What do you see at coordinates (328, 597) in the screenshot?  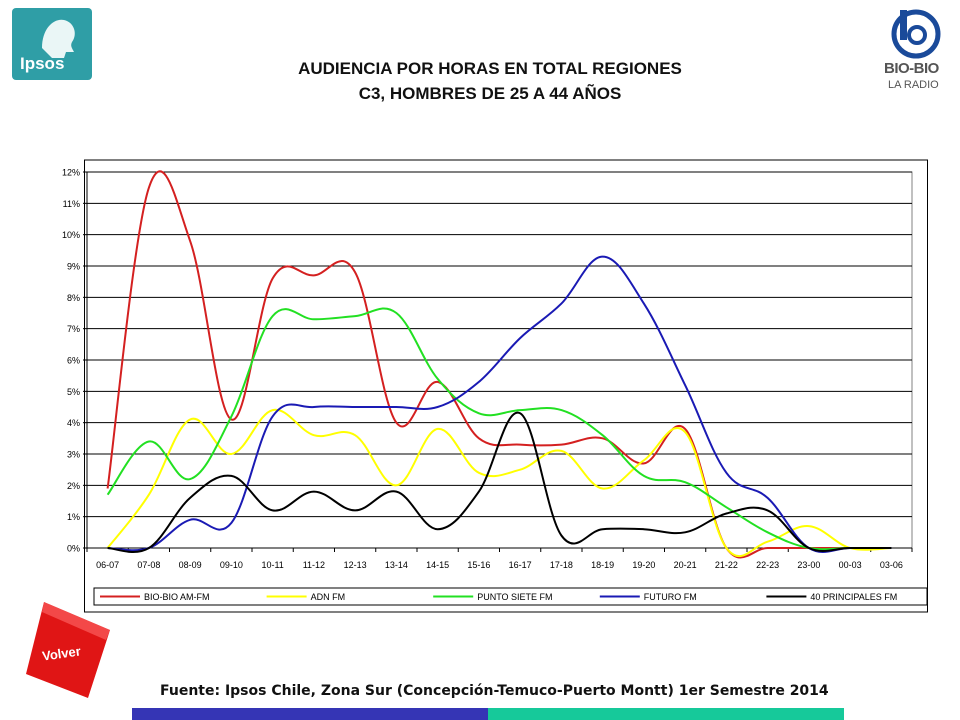 I see `legend-label: ADN FM` at bounding box center [328, 597].